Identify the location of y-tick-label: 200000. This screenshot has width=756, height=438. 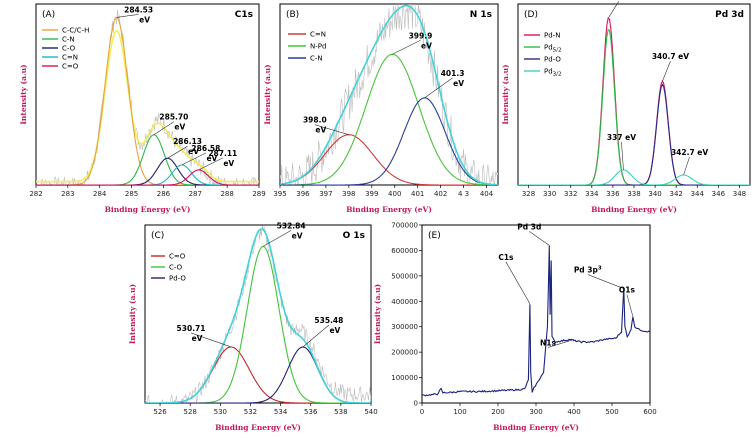
(404, 353).